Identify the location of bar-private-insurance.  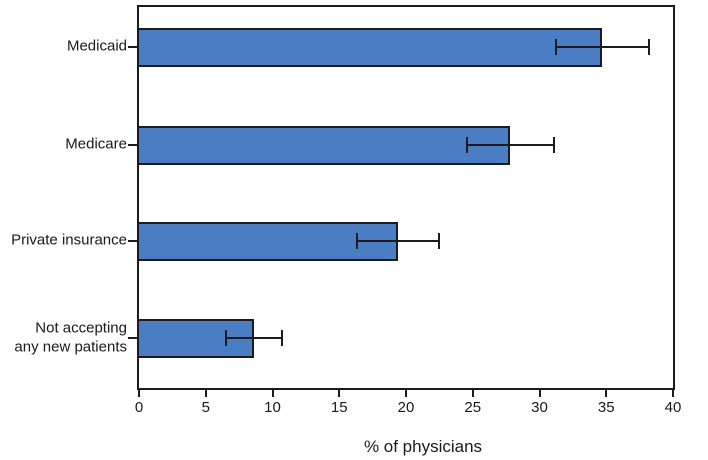
(268, 241).